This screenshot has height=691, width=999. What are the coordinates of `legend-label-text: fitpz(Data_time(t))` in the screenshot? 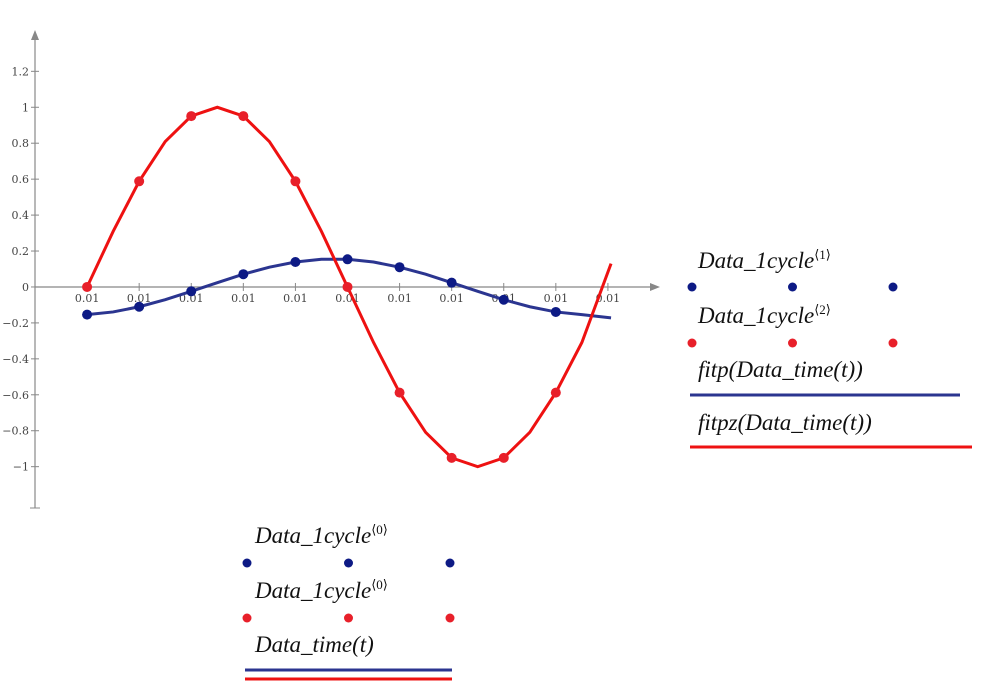 It's located at (785, 422).